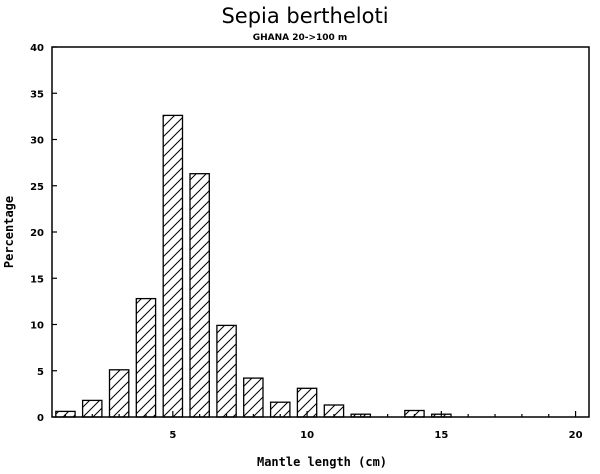  Describe the element at coordinates (322, 462) in the screenshot. I see `x-axis-label: Mantle length (cm)` at that location.